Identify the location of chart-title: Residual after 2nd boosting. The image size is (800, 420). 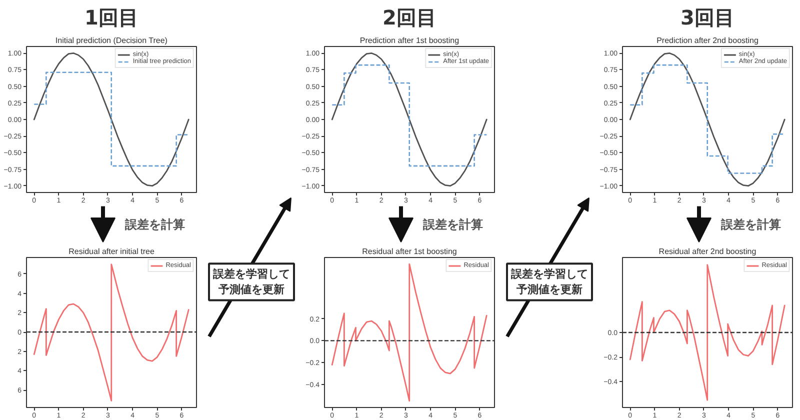
(707, 251).